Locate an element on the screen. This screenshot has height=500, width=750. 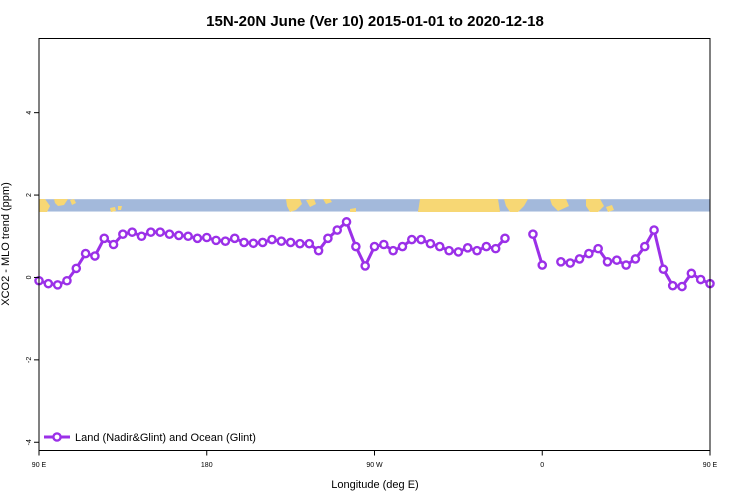
y-axis: -4 -2 0 2 4 is located at coordinates (32, 278).